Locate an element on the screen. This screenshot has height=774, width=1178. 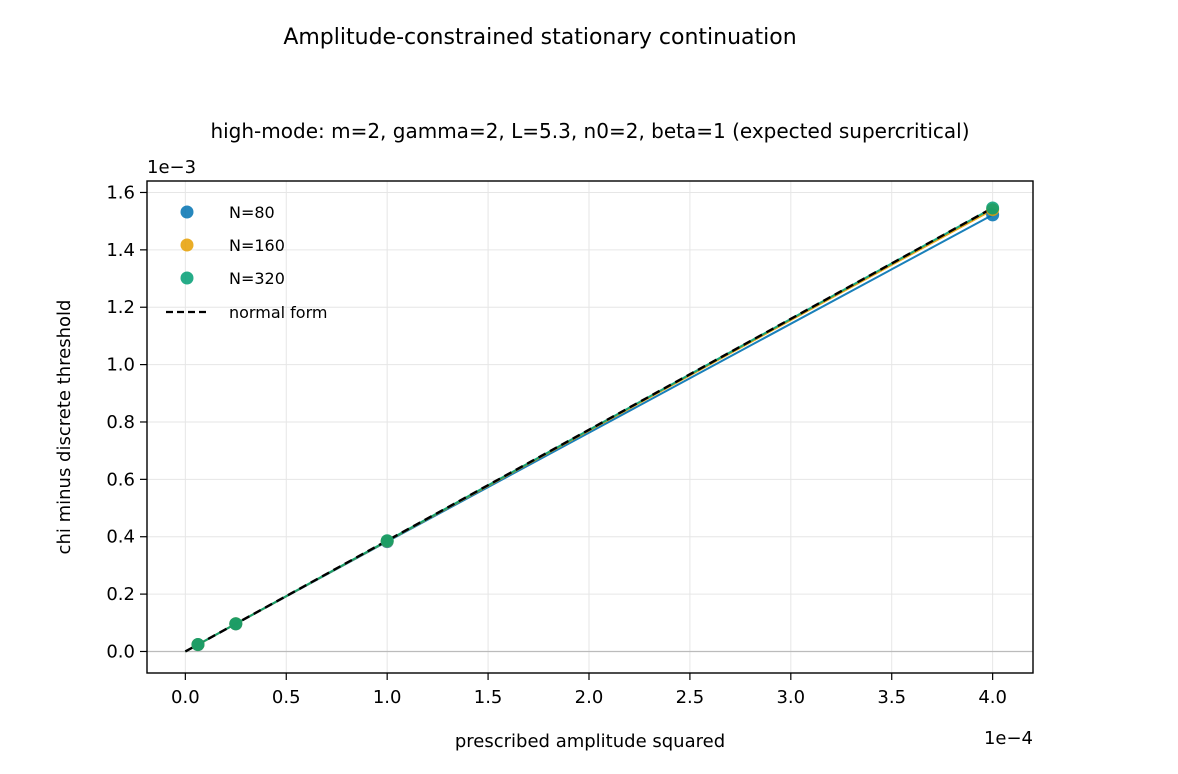
y-tick-label: 0.0 is located at coordinates (120, 651).